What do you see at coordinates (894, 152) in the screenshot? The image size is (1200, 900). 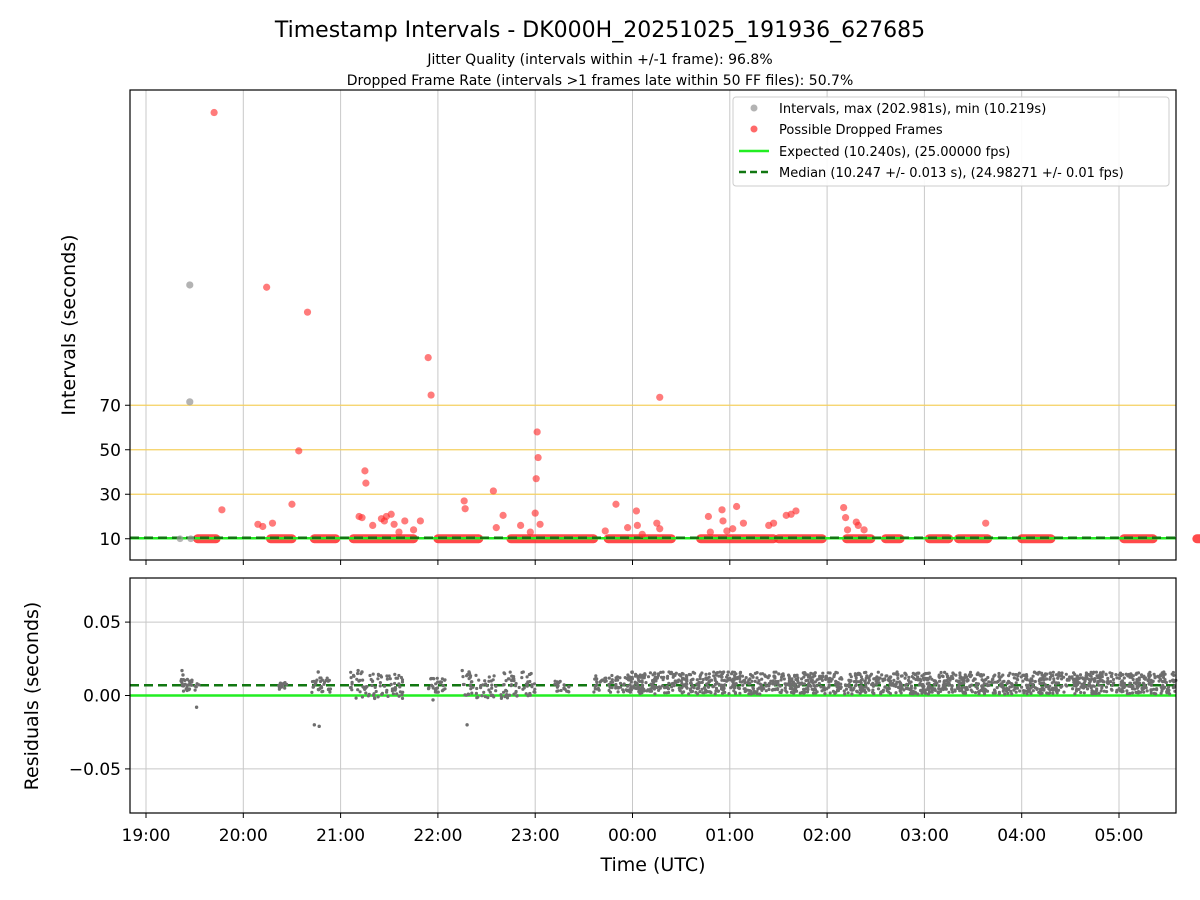 I see `legend-expected-label: Expected (10.240s), (25.00000 fps)` at bounding box center [894, 152].